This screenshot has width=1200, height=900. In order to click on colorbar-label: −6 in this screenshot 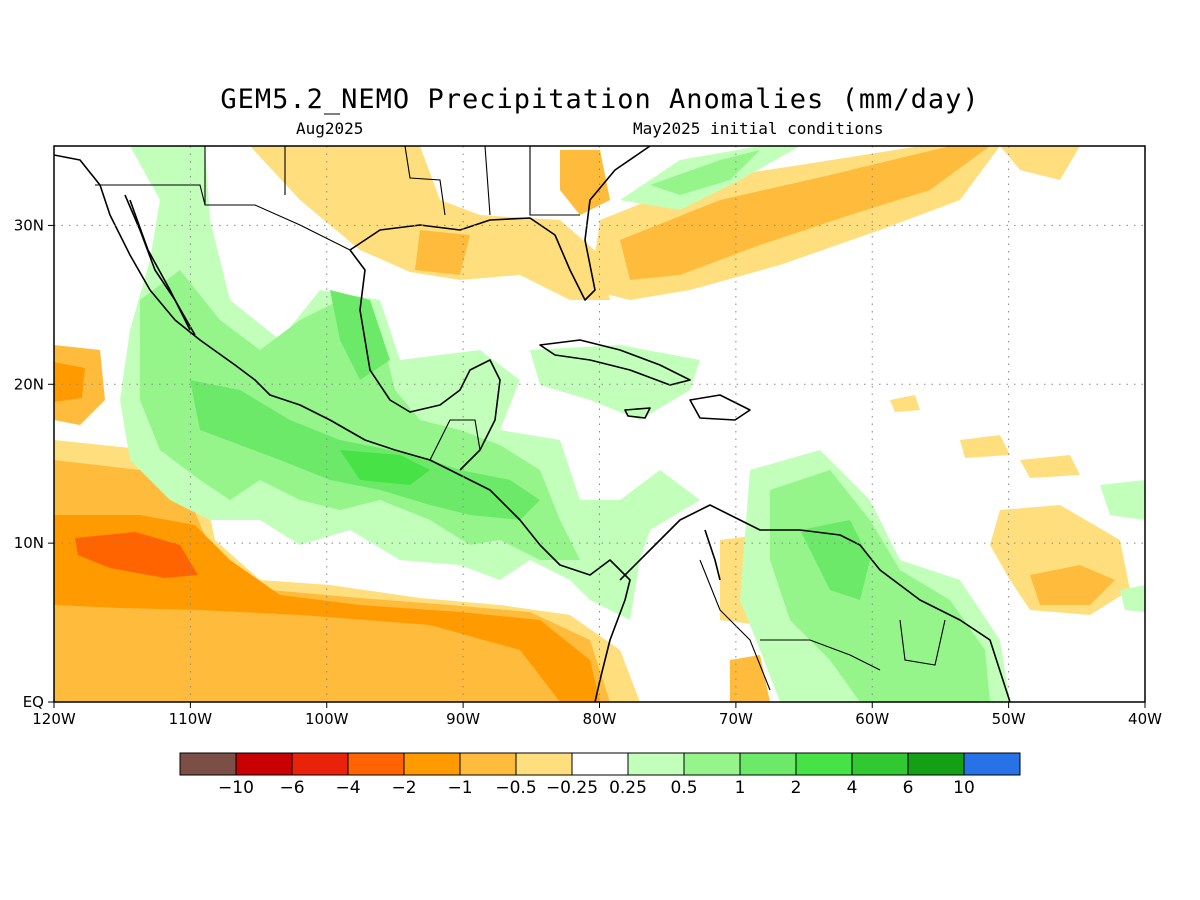, I will do `click(291, 788)`.